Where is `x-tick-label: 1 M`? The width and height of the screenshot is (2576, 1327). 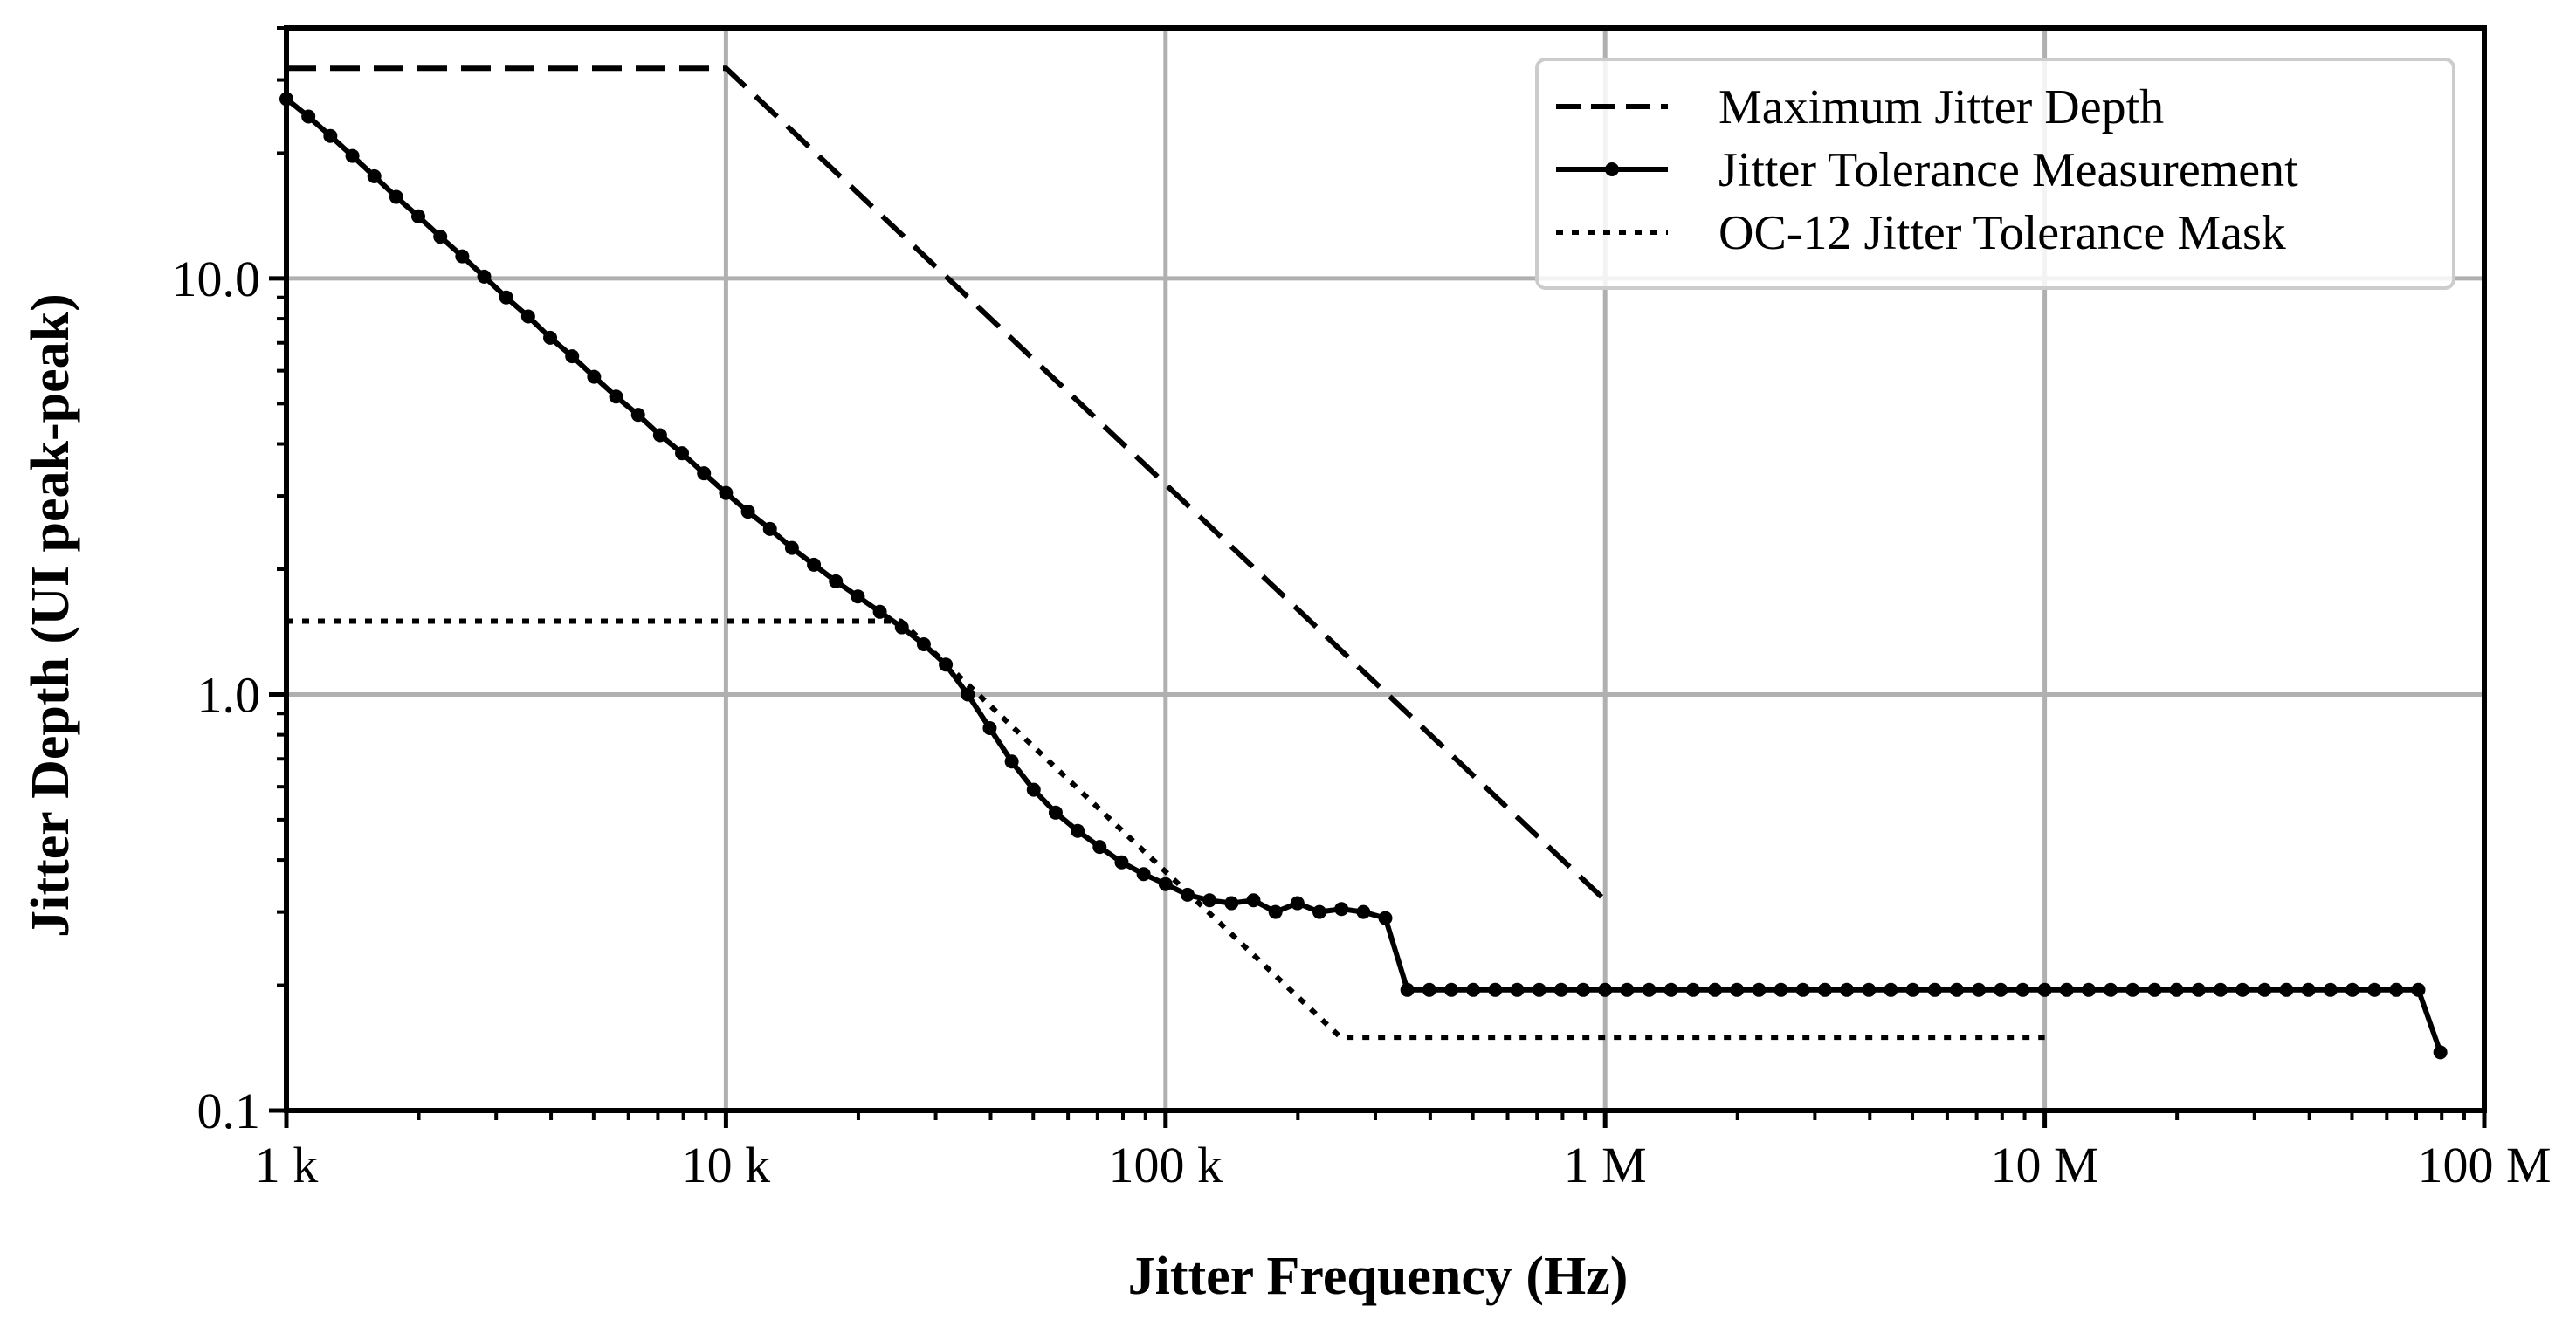 x-tick-label: 1 M is located at coordinates (1605, 1165).